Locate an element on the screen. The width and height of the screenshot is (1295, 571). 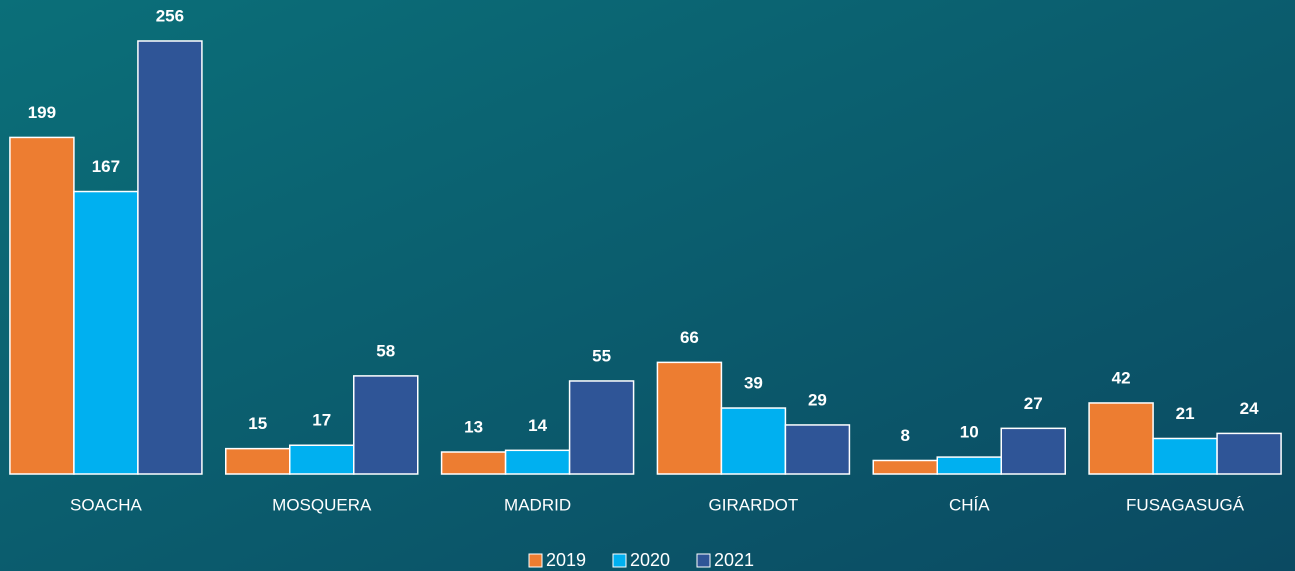
data-label: 13 is located at coordinates (473, 426).